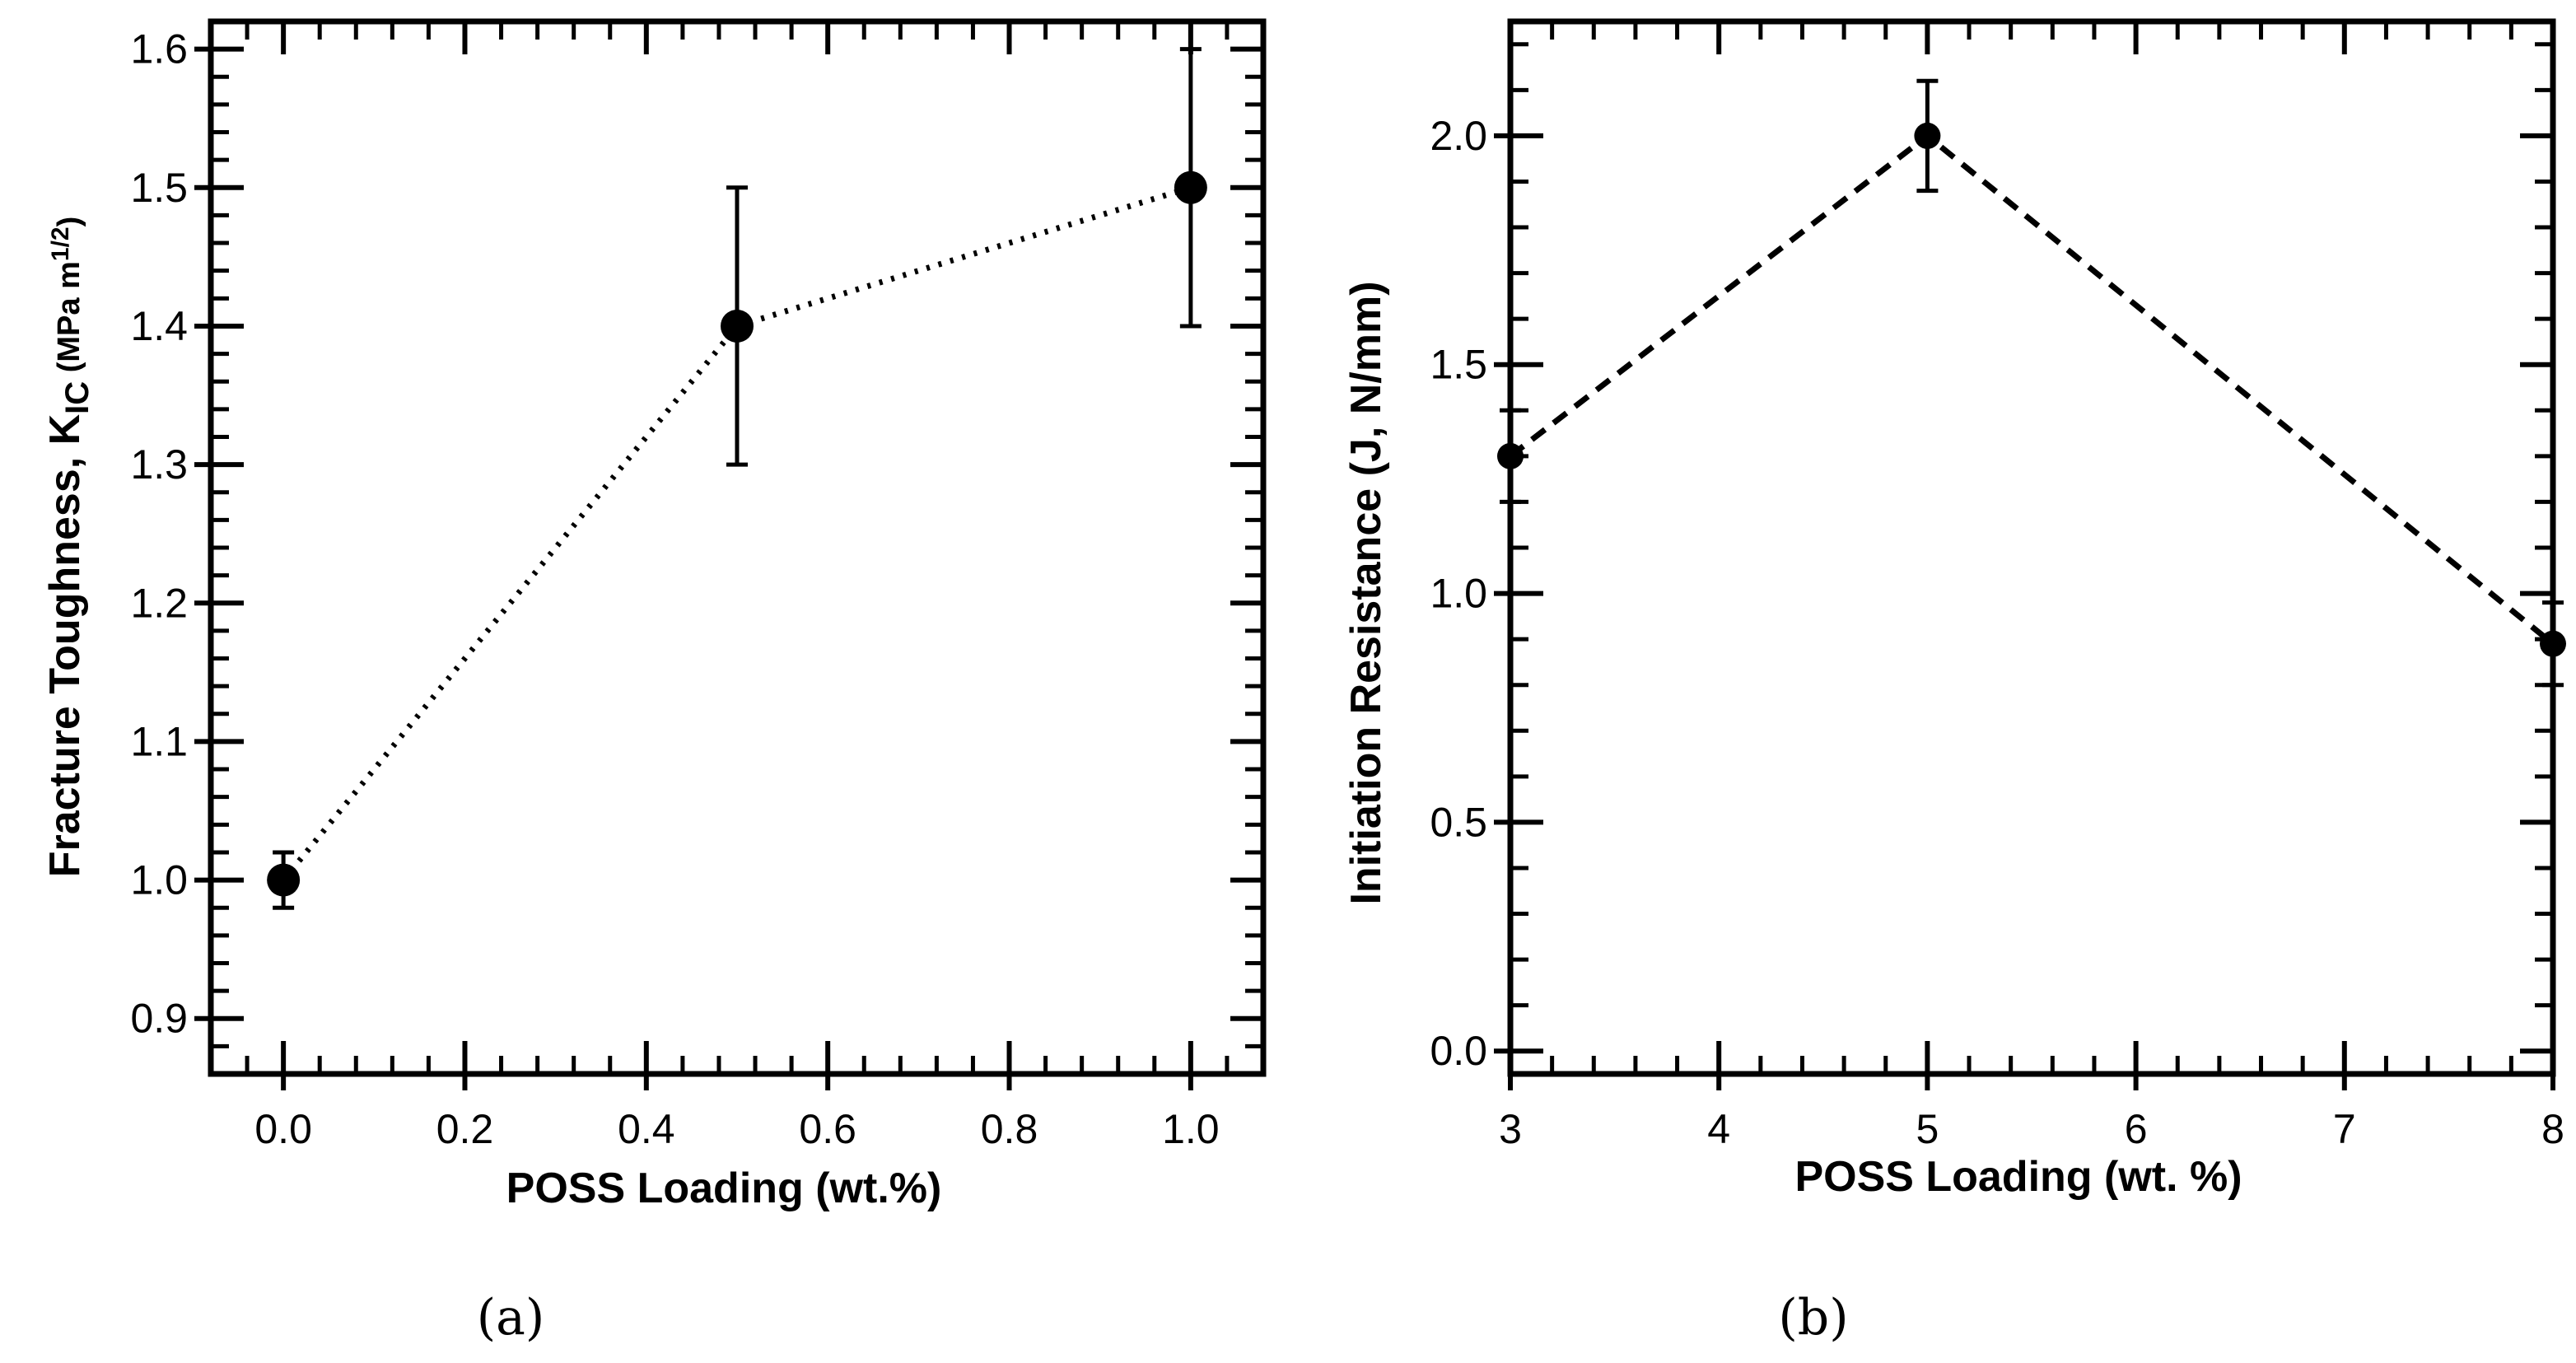  What do you see at coordinates (77, 397) in the screenshot?
I see `y-axis-label-subscript: IC` at bounding box center [77, 397].